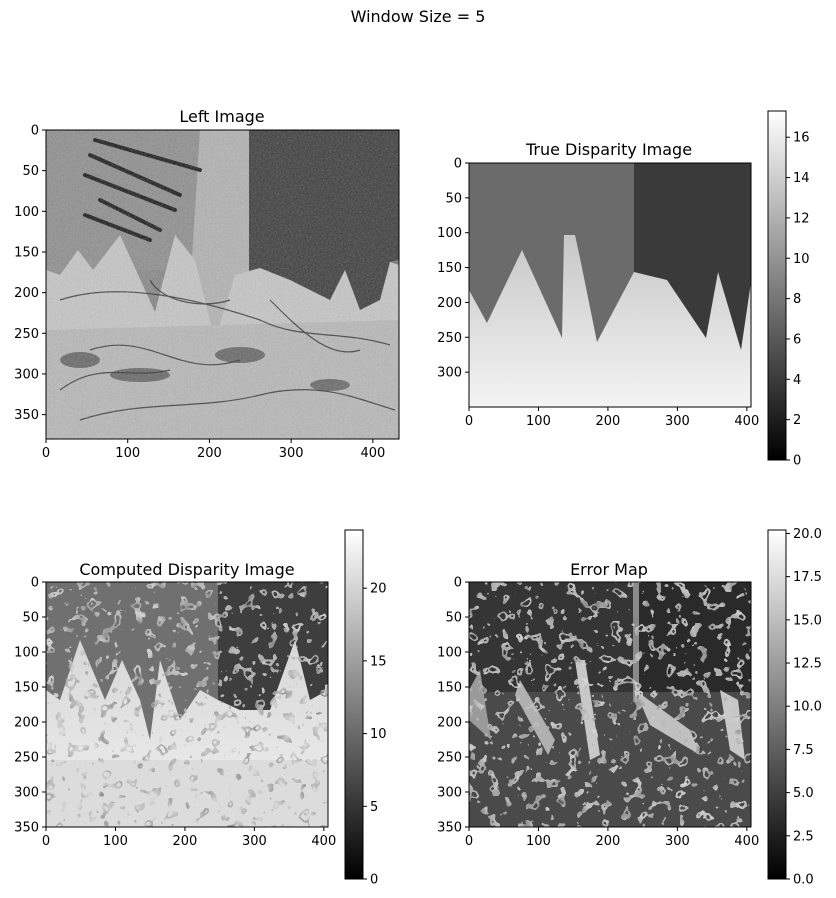 The image size is (836, 898). I want to click on panel-title-error-map: Error Map, so click(609, 569).